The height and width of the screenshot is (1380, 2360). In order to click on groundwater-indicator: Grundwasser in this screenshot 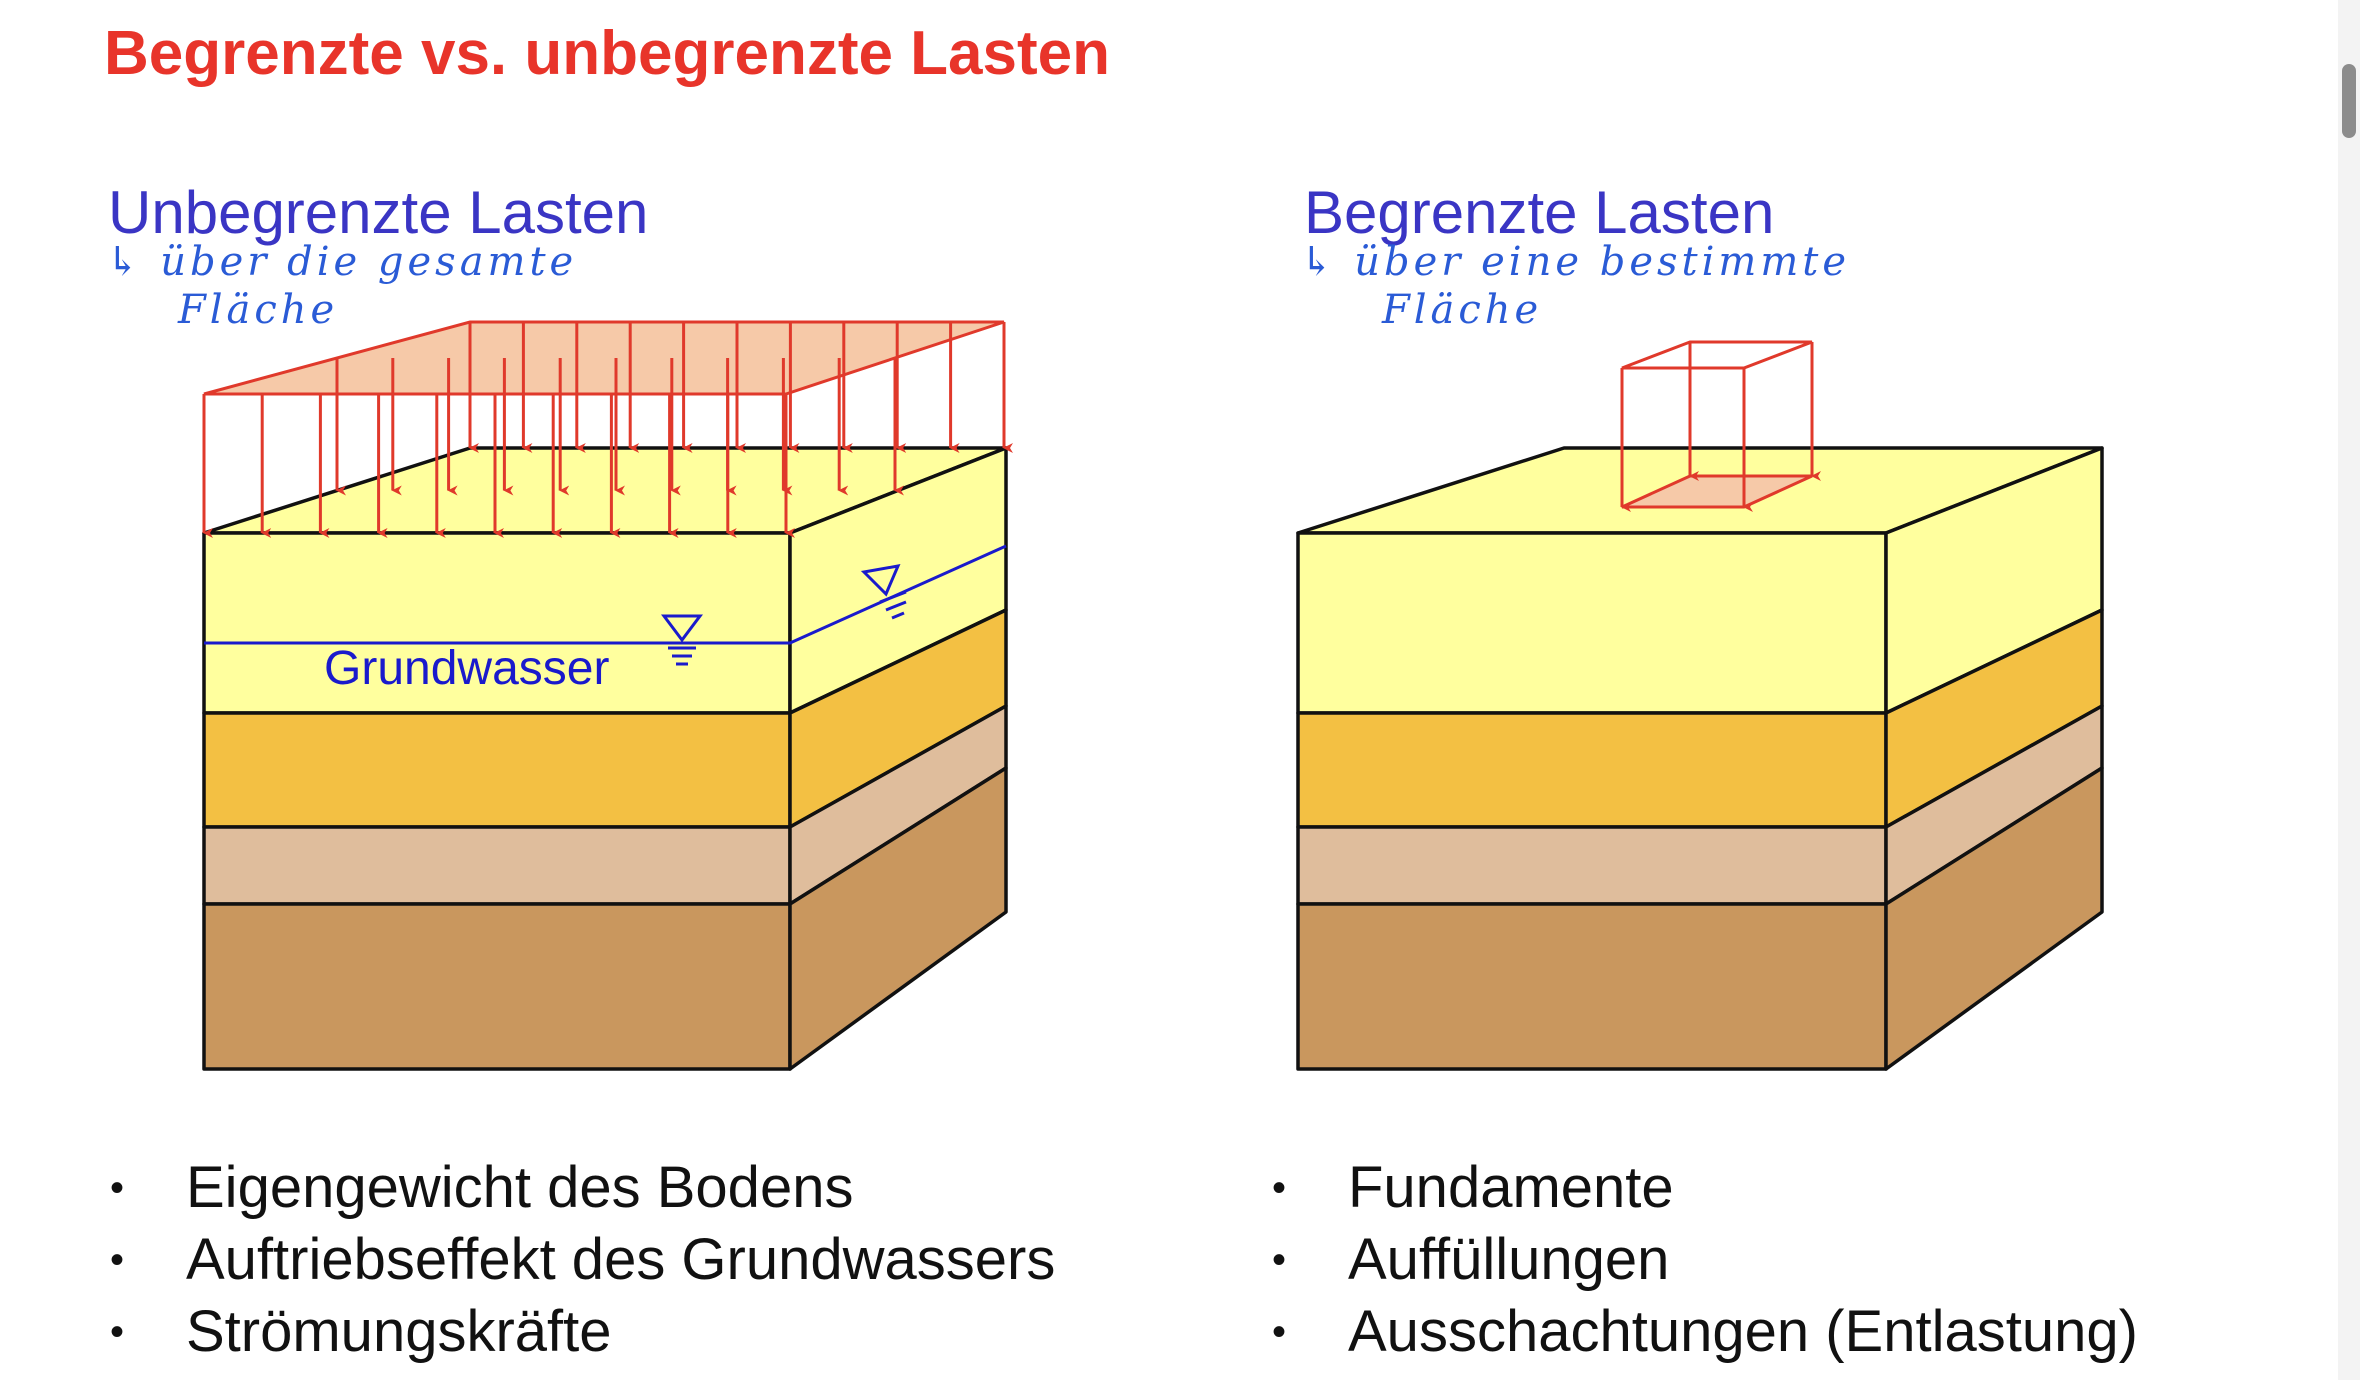, I will do `click(605, 619)`.